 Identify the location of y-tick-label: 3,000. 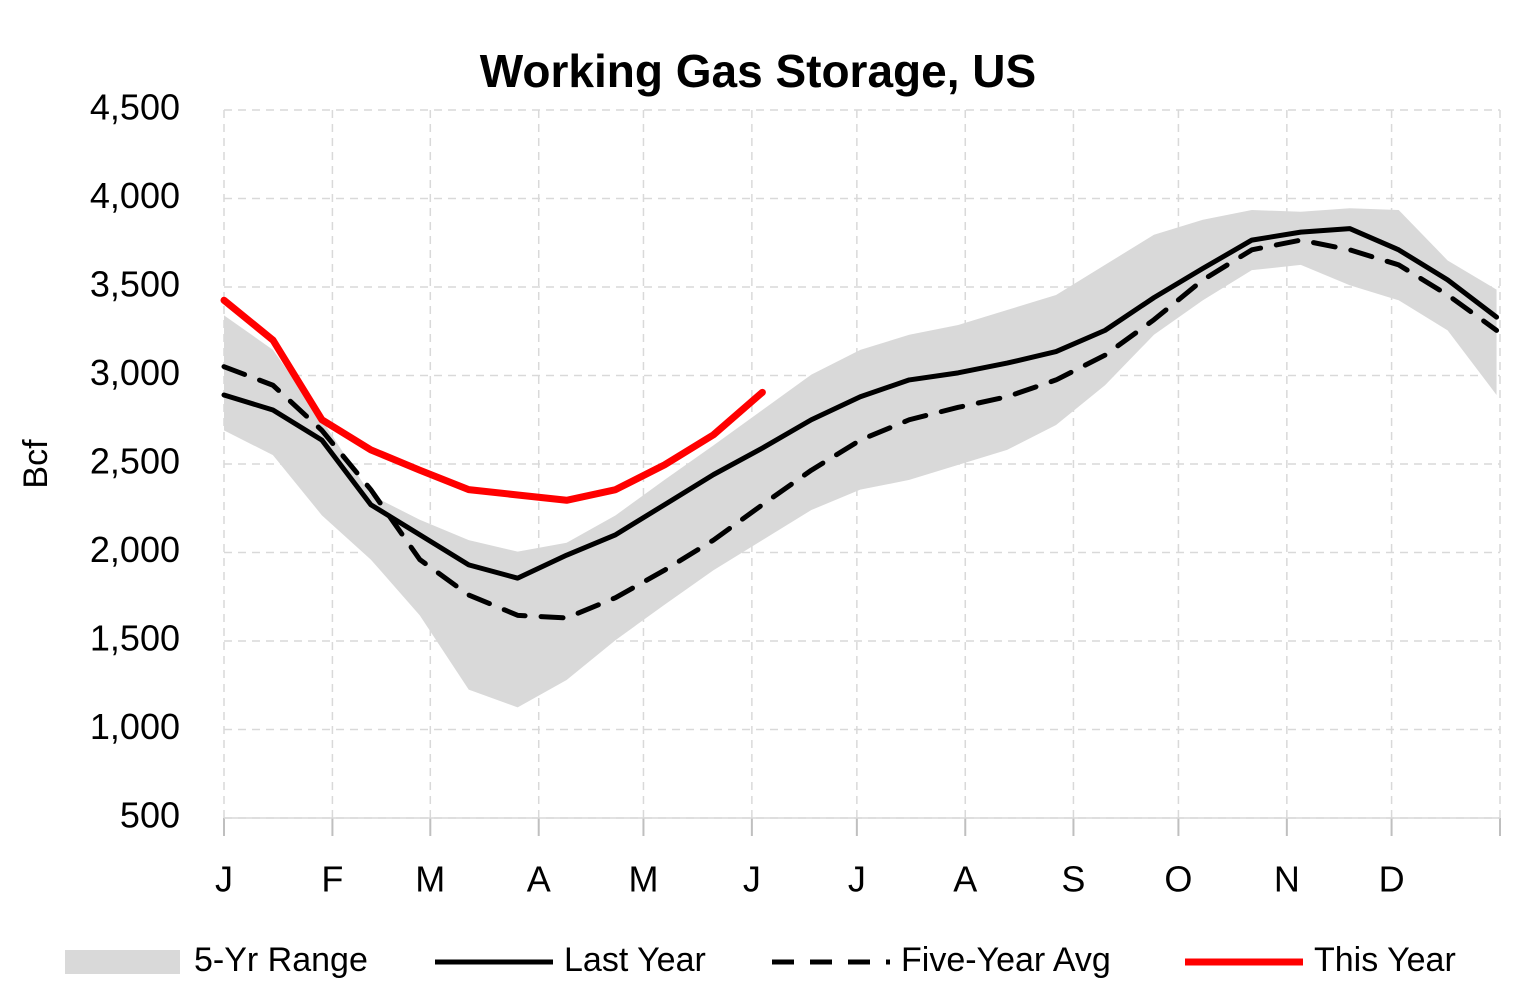
(135, 372).